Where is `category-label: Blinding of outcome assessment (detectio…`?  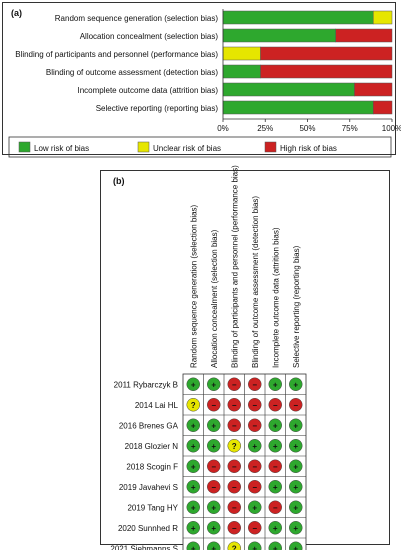
category-label: Blinding of outcome assessment (detectio… is located at coordinates (132, 72).